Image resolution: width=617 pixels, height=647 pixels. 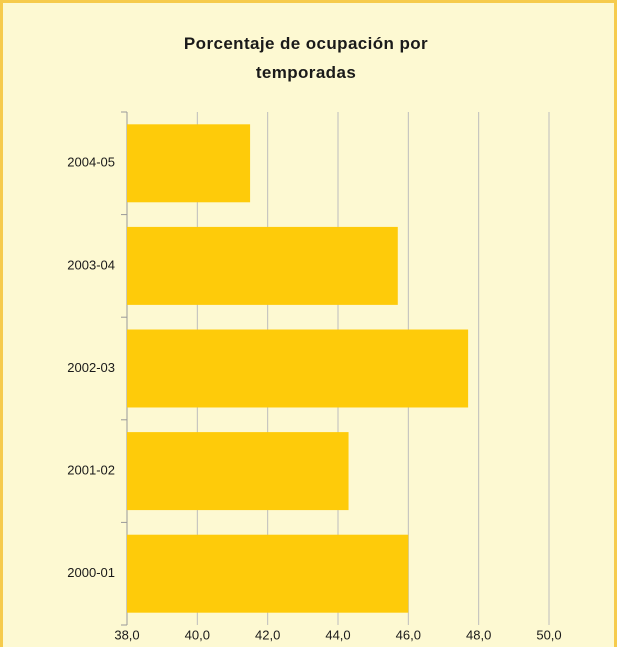 What do you see at coordinates (337, 634) in the screenshot?
I see `x-tick-label: 44,0` at bounding box center [337, 634].